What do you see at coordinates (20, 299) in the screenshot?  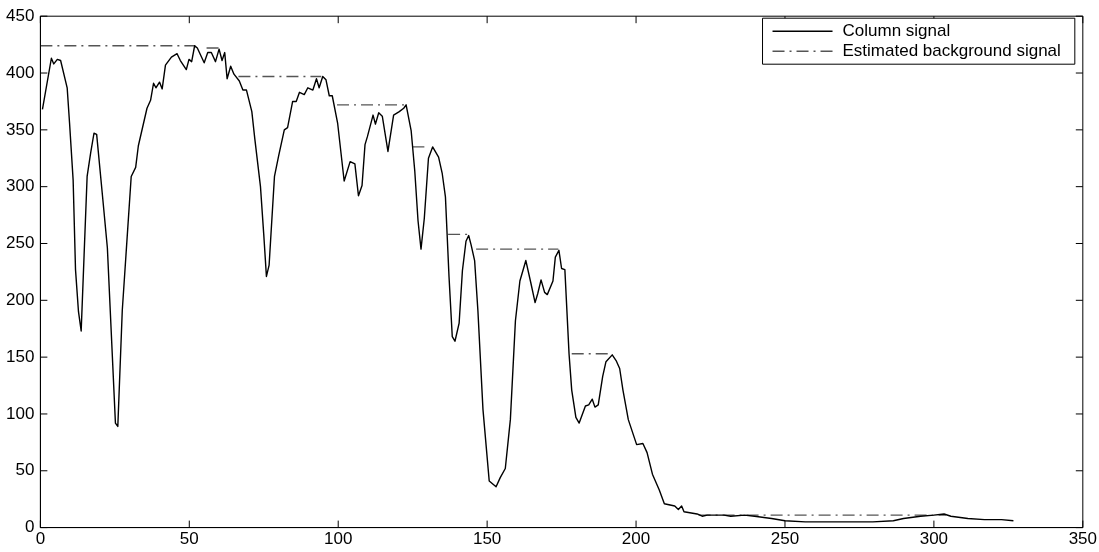 I see `y-tick-label: 200` at bounding box center [20, 299].